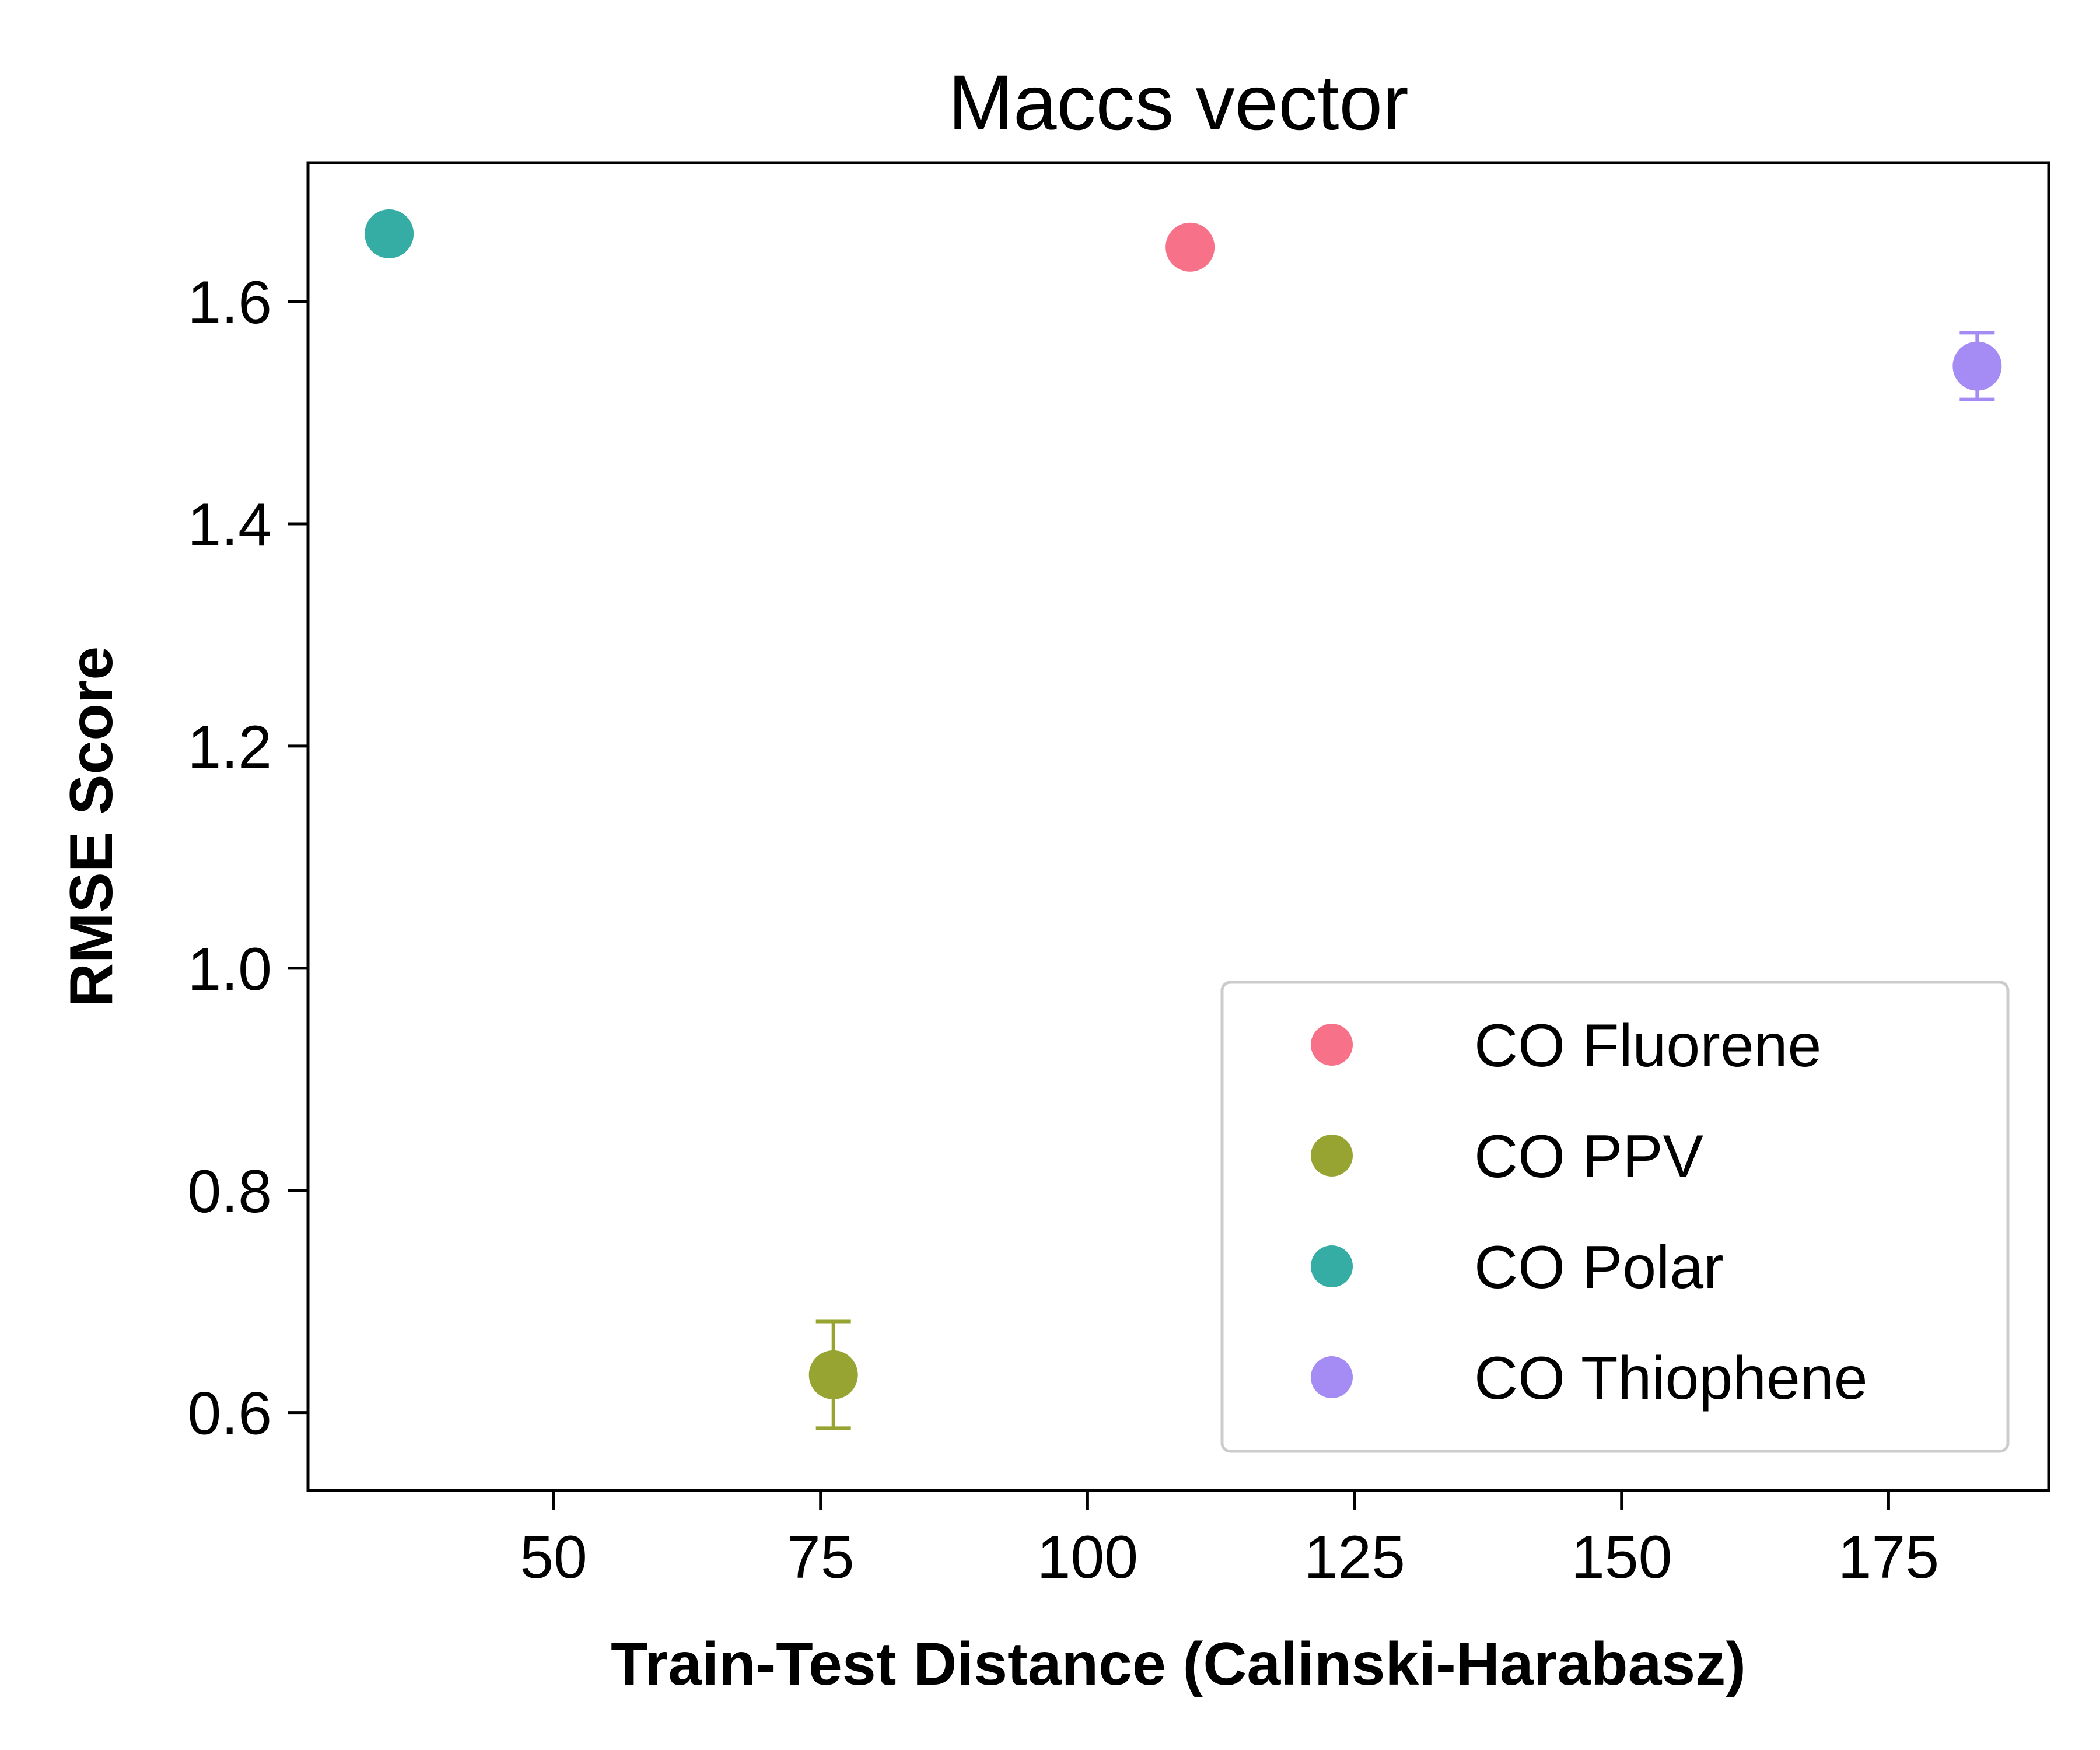  What do you see at coordinates (1178, 103) in the screenshot?
I see `chart-title: Maccs vector` at bounding box center [1178, 103].